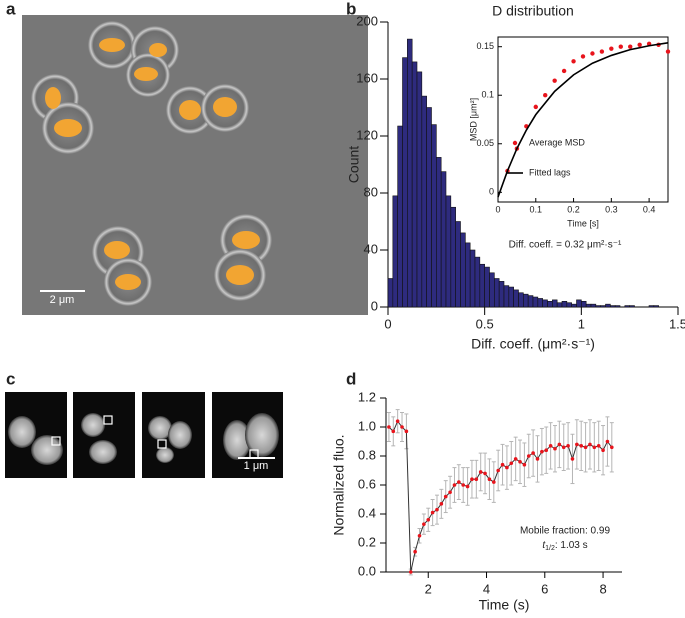 The height and width of the screenshot is (618, 685). Describe the element at coordinates (487, 95) in the screenshot. I see `y-tick-label: 0.1` at that location.